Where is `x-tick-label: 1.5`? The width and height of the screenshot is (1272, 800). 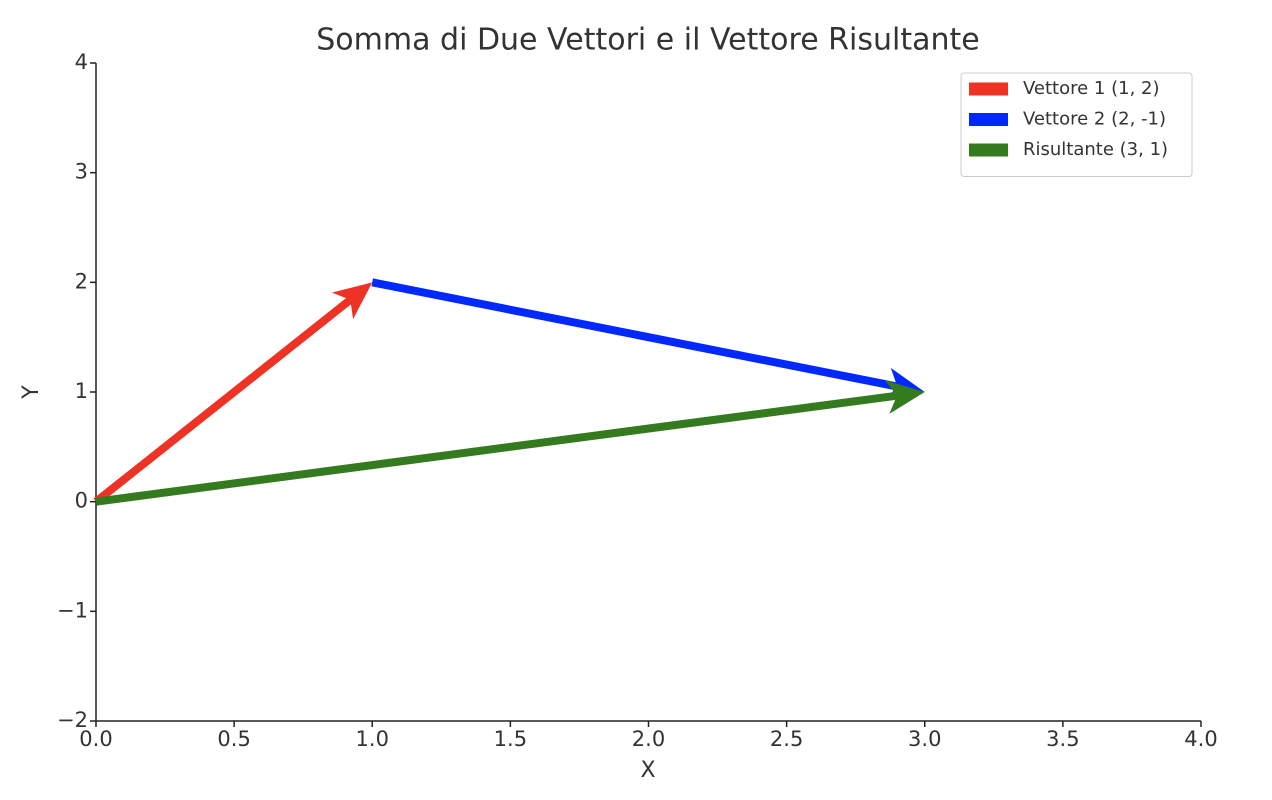 x-tick-label: 1.5 is located at coordinates (510, 739).